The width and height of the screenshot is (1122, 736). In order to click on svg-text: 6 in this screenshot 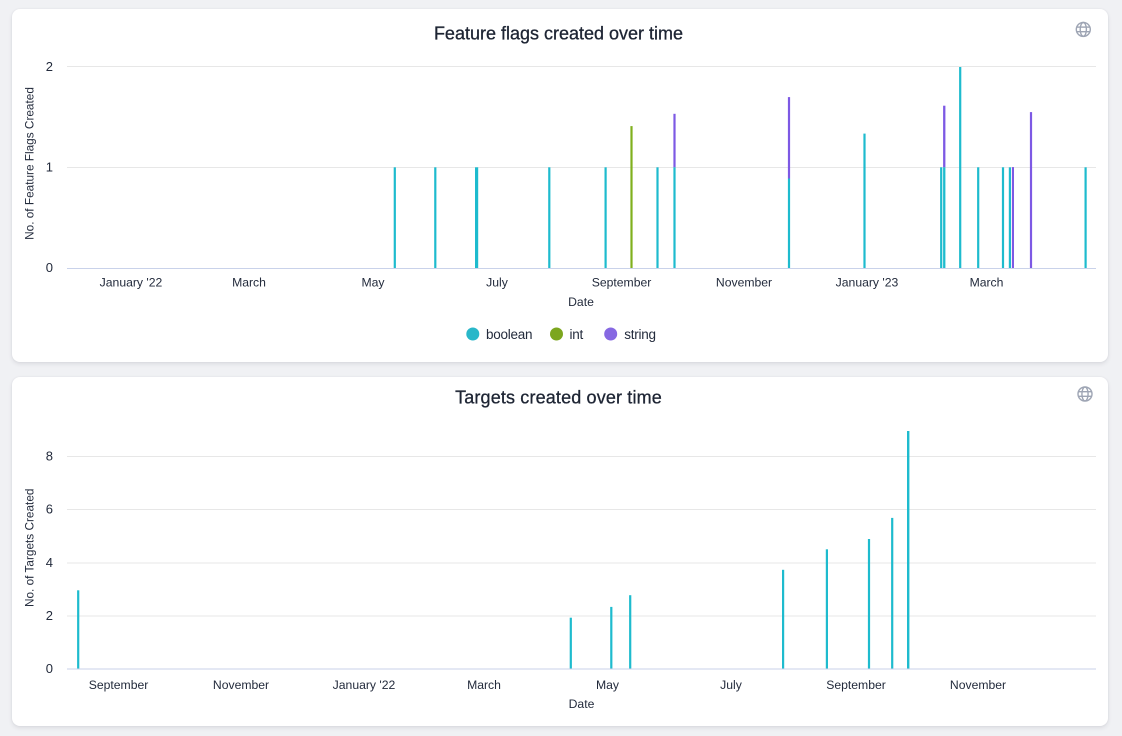, I will do `click(49, 509)`.